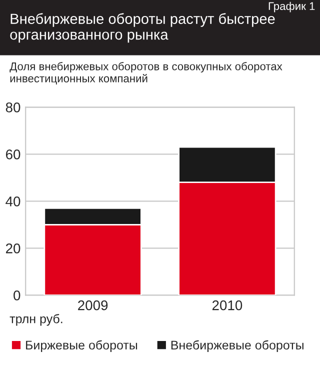 The image size is (320, 376). Describe the element at coordinates (13, 154) in the screenshot. I see `y-tick-label: 60` at that location.